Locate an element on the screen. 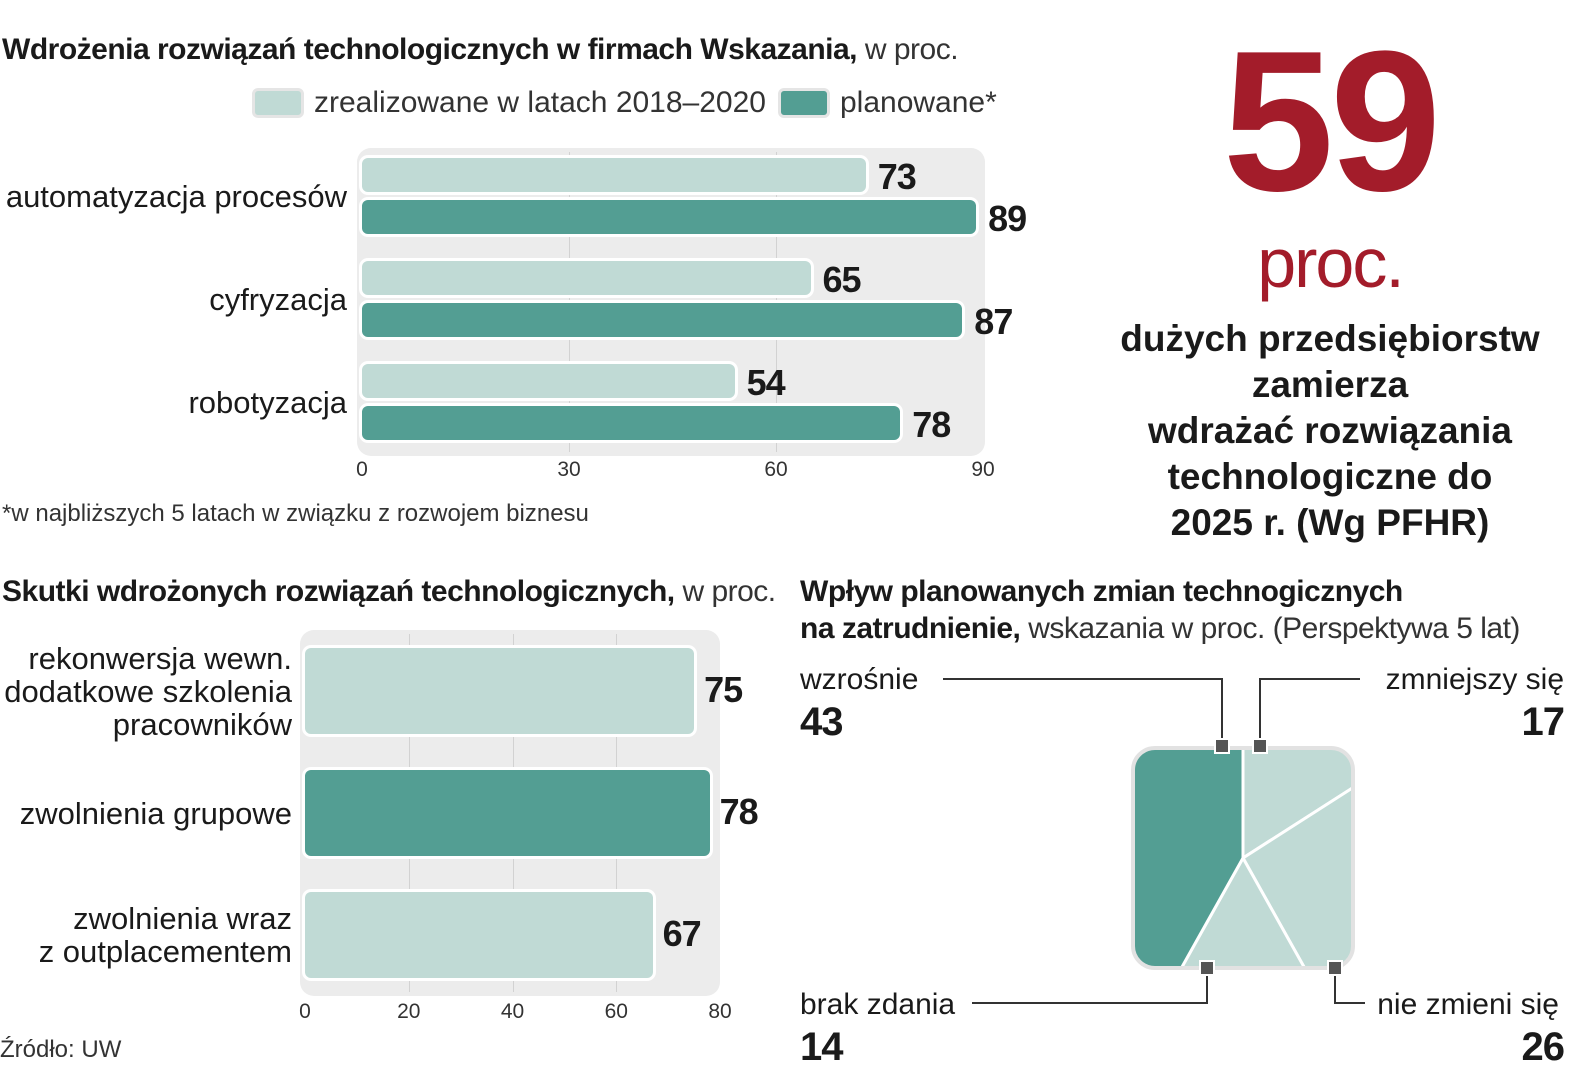 Image resolution: width=1579 pixels, height=1080 pixels. category-label-line: zwolnienia grupowe is located at coordinates (155, 813).